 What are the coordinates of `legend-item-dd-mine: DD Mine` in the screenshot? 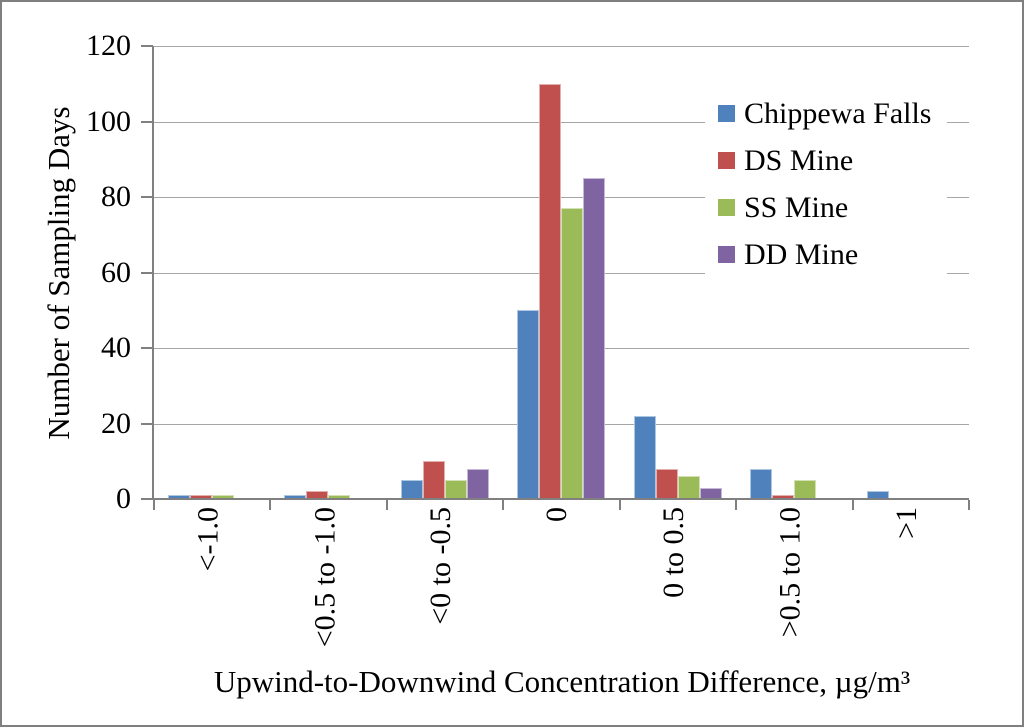 It's located at (826, 254).